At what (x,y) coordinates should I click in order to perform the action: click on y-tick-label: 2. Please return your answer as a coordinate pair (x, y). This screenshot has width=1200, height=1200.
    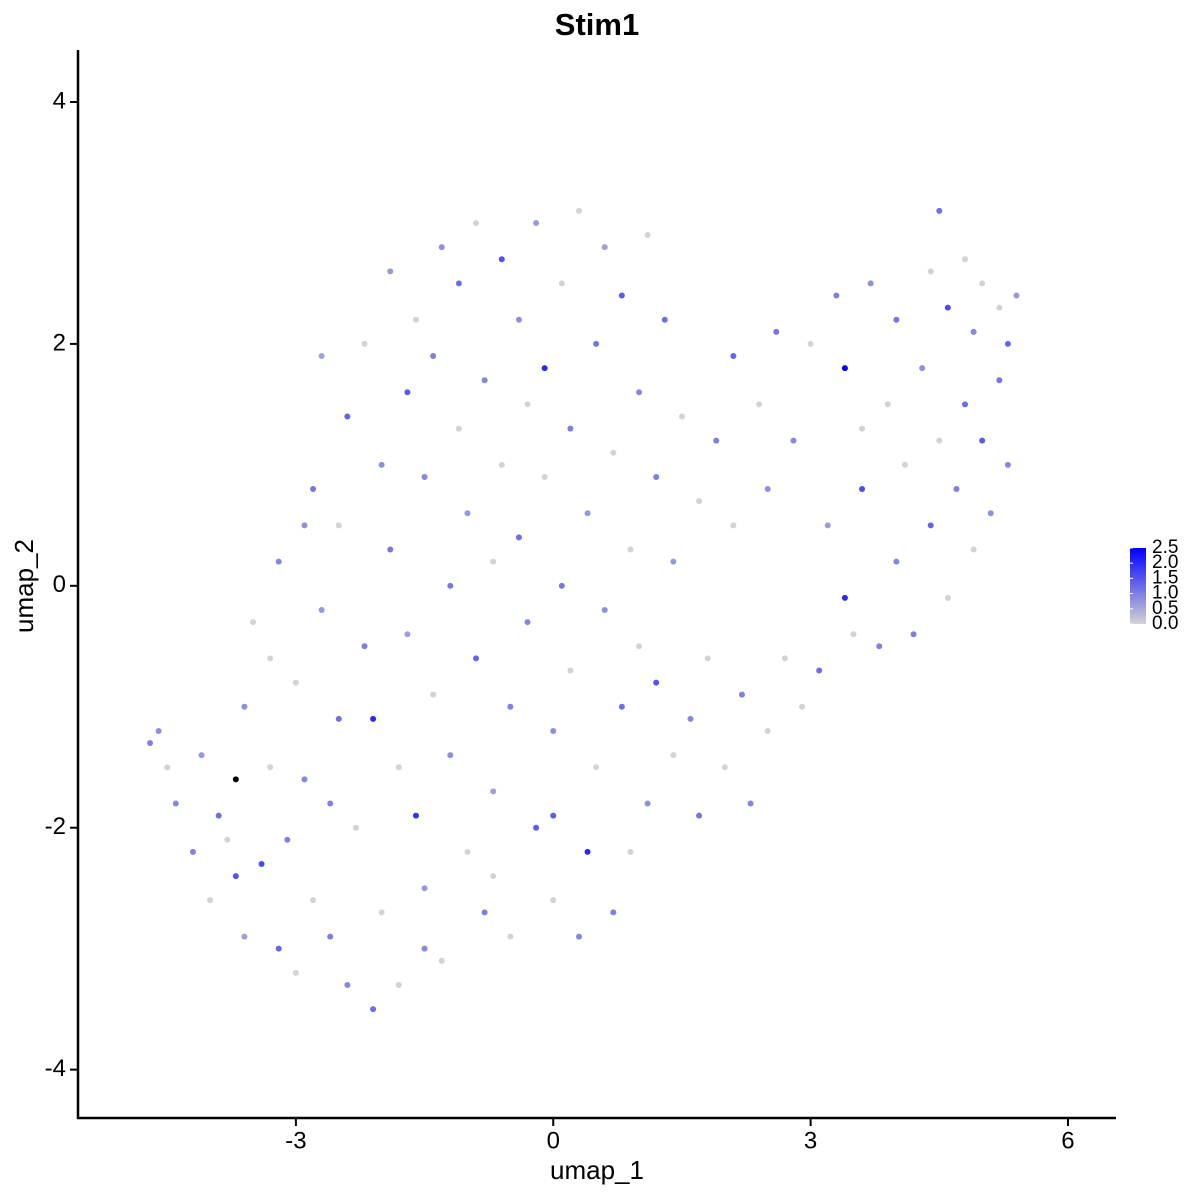
    Looking at the image, I should click on (59, 342).